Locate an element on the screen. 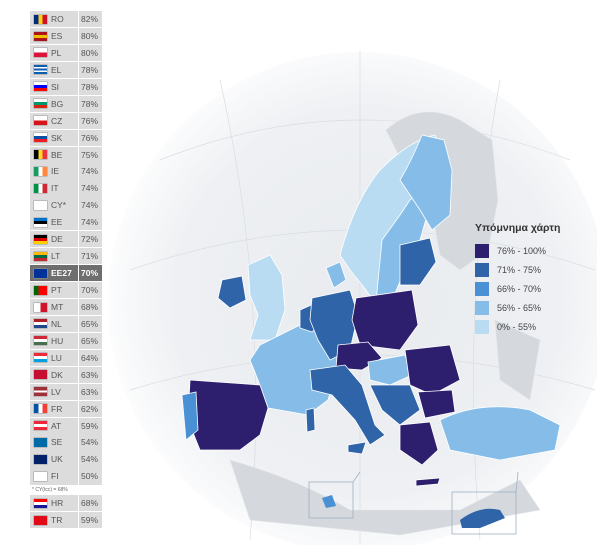  country-code: SI is located at coordinates (55, 86).